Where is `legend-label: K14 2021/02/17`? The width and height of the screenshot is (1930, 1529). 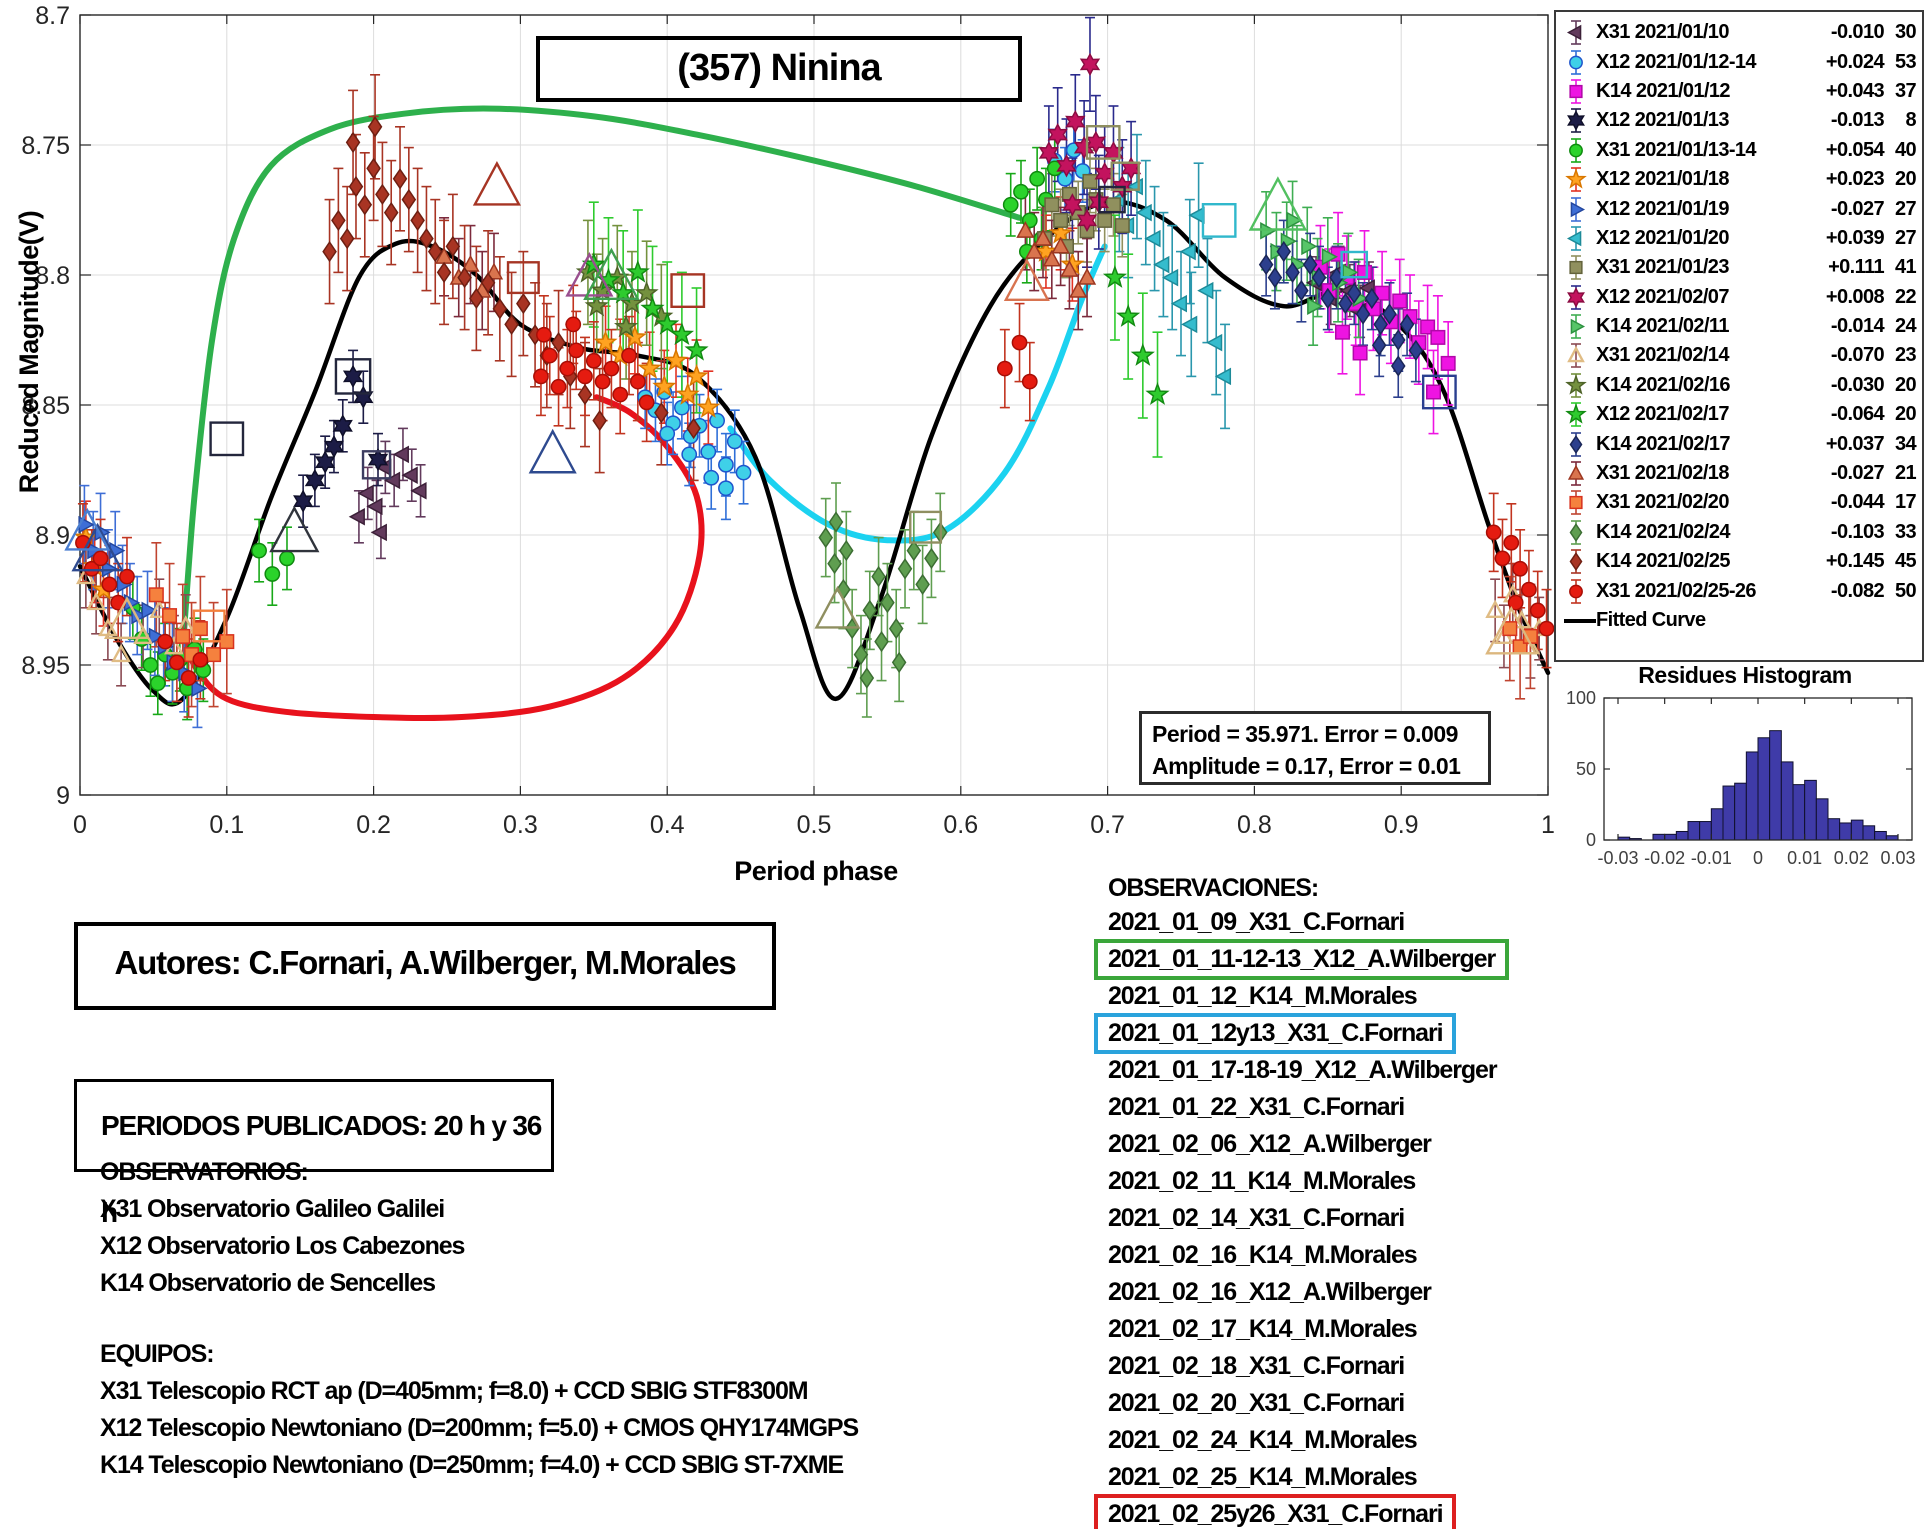 legend-label: K14 2021/02/17 is located at coordinates (1663, 443).